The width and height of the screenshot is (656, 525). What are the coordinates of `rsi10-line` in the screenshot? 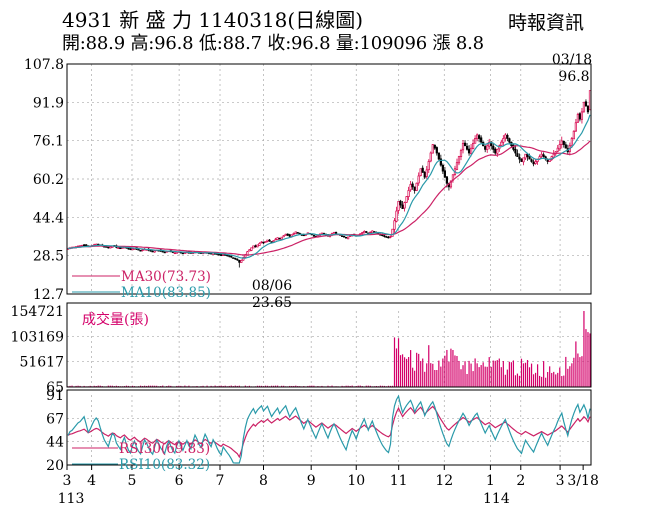 It's located at (329, 429).